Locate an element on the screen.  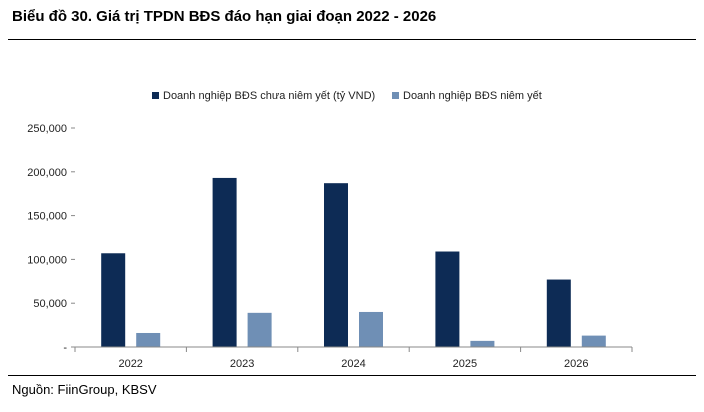
legend-label-1: Doanh nghiệp BĐS chưa niêm yết (tỷ VND) is located at coordinates (269, 96).